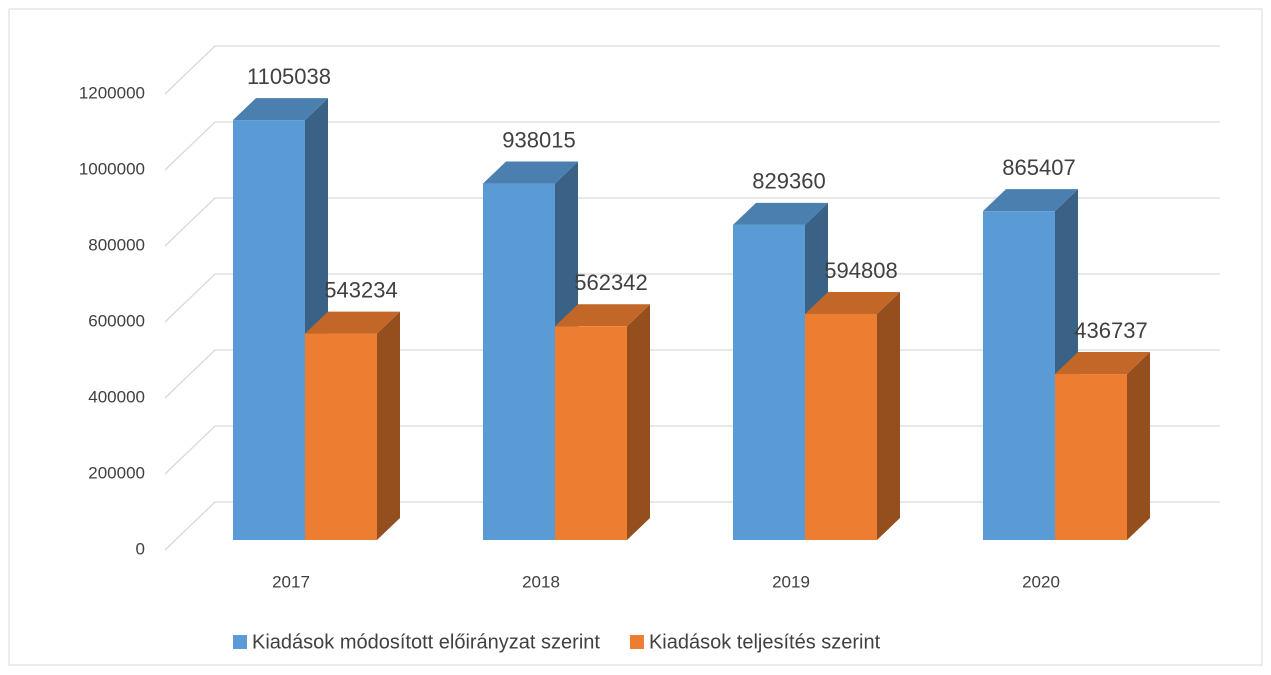  I want to click on value-label: 594808, so click(860, 270).